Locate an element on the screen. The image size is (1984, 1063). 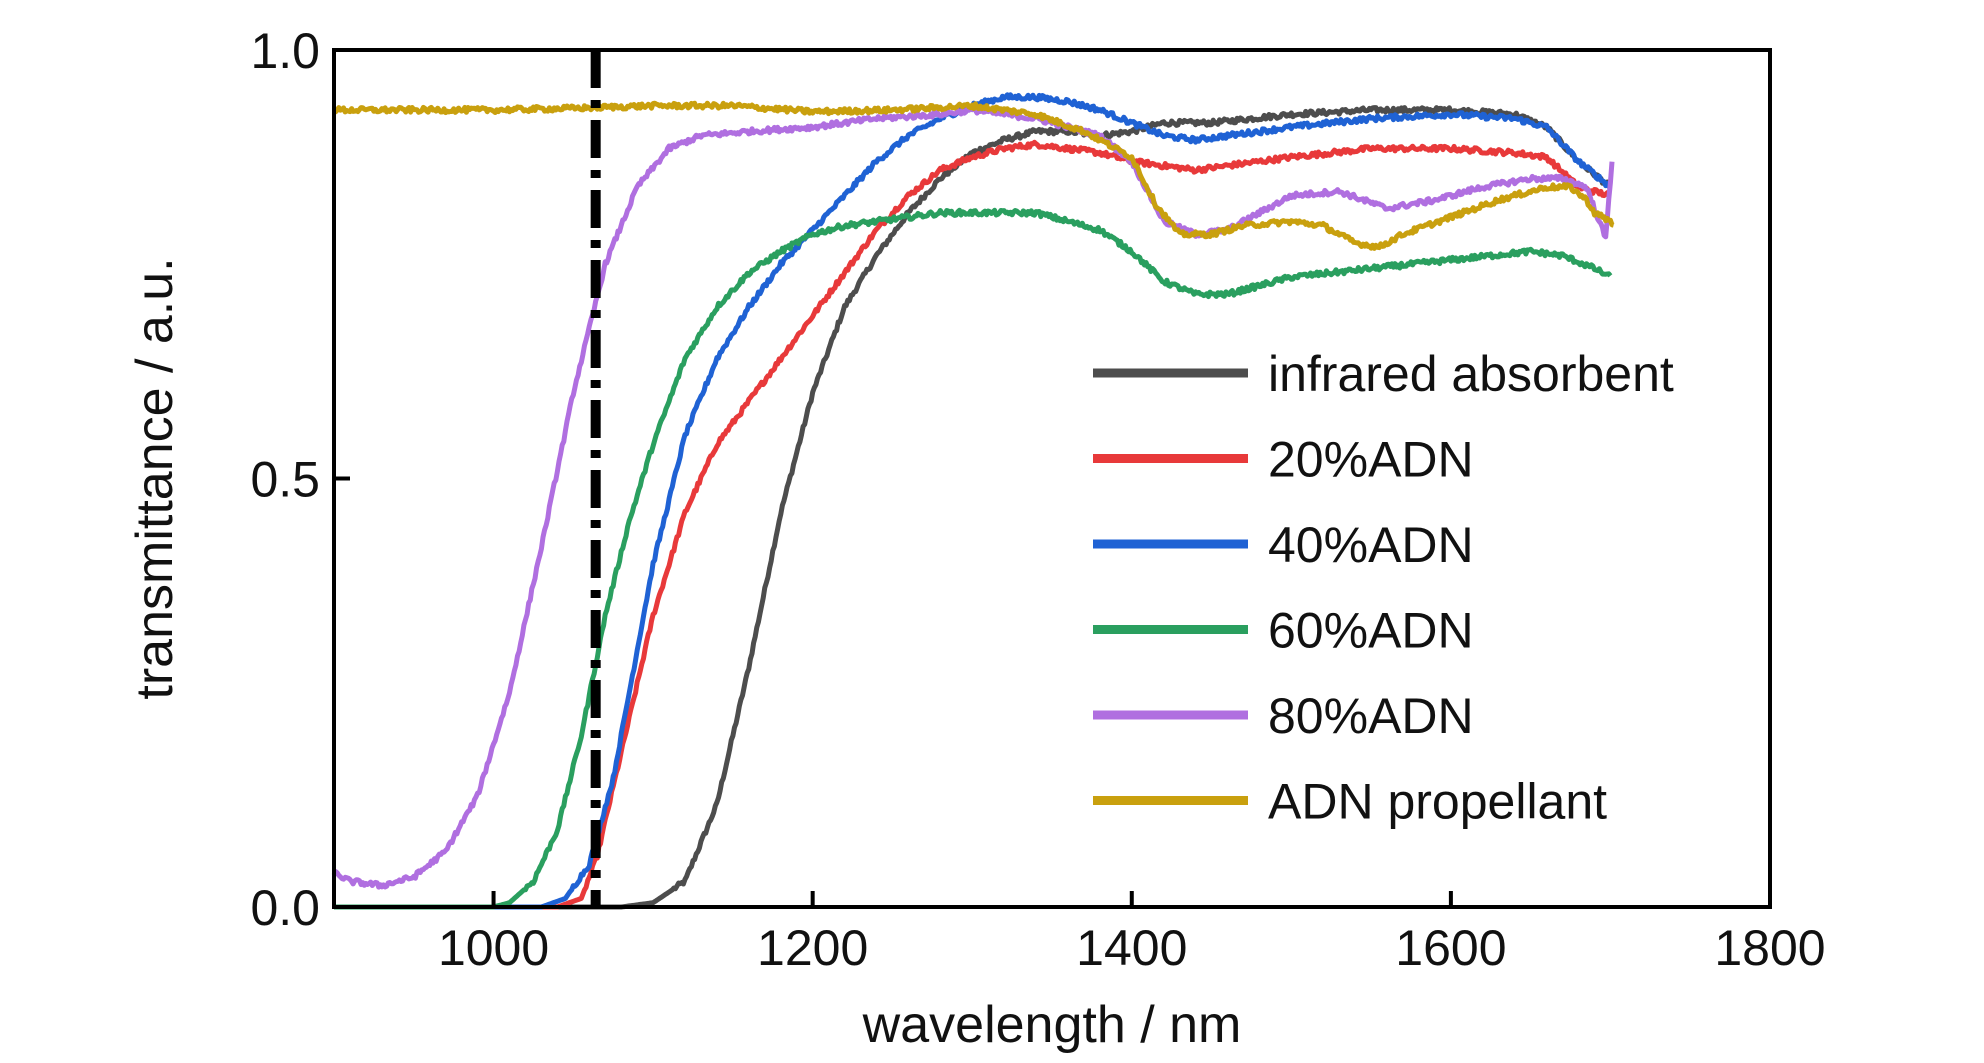
y-axis: 0.0 0.5 1.0 is located at coordinates (300, 479).